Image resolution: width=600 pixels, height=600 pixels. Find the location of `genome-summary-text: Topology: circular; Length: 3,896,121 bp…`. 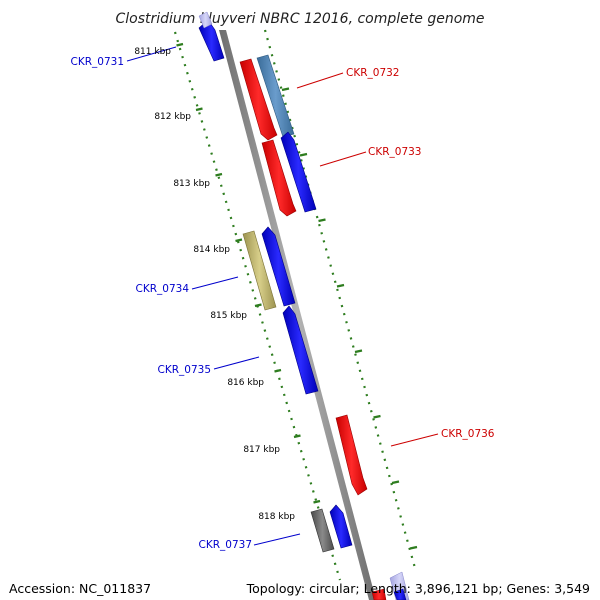

genome-summary-text: Topology: circular; Length: 3,896,121 bp… is located at coordinates (418, 588).